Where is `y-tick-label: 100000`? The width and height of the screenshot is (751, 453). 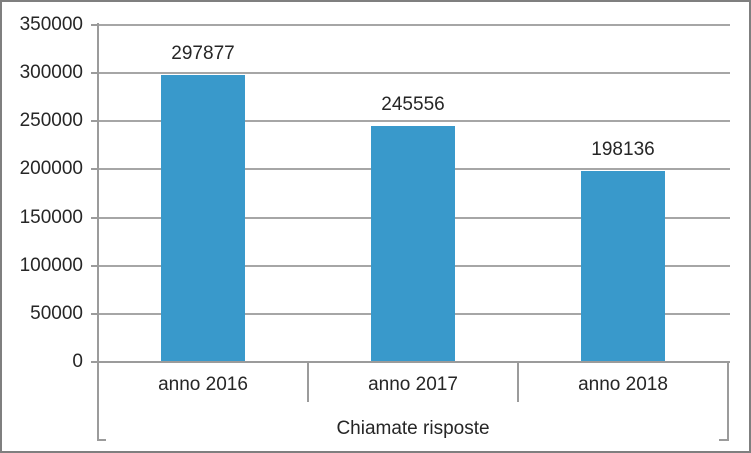
y-tick-label: 100000 is located at coordinates (51, 265).